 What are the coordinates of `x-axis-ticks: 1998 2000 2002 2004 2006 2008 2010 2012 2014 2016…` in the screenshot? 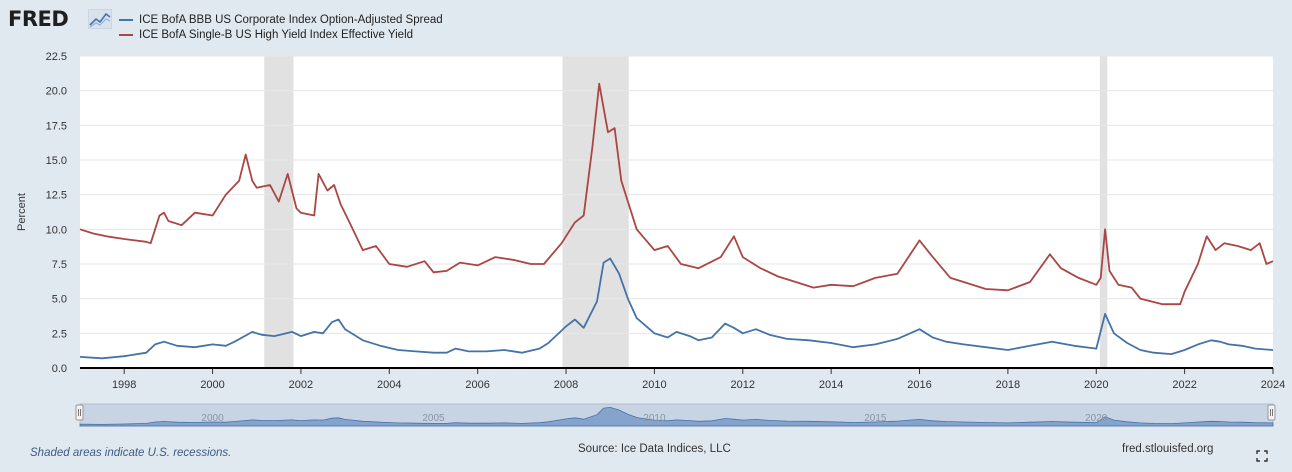 It's located at (698, 379).